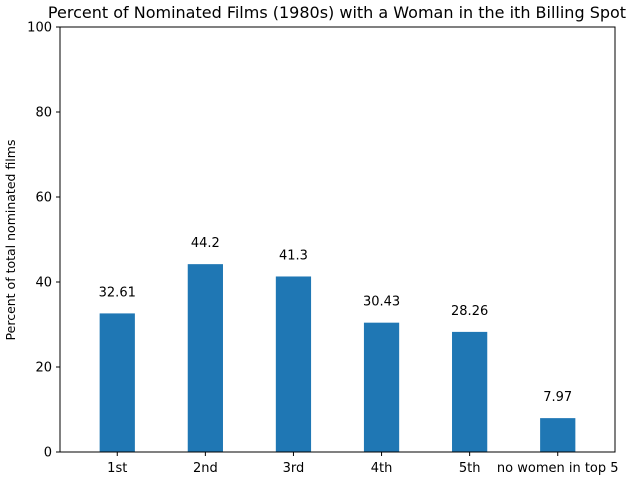 The image size is (640, 480). What do you see at coordinates (117, 468) in the screenshot?
I see `x-tick-label-0: 1st` at bounding box center [117, 468].